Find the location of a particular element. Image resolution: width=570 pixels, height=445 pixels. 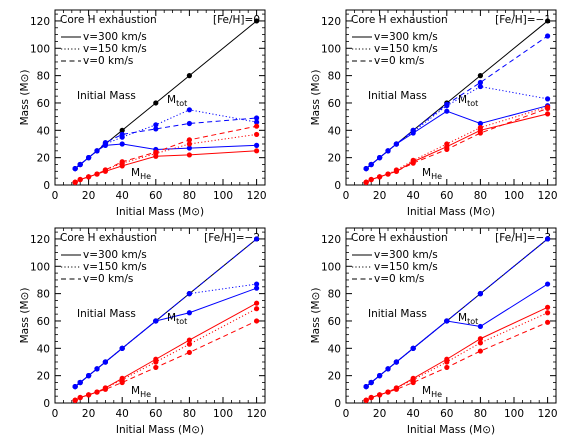

y-tick-label: 80 is located at coordinates (334, 295).